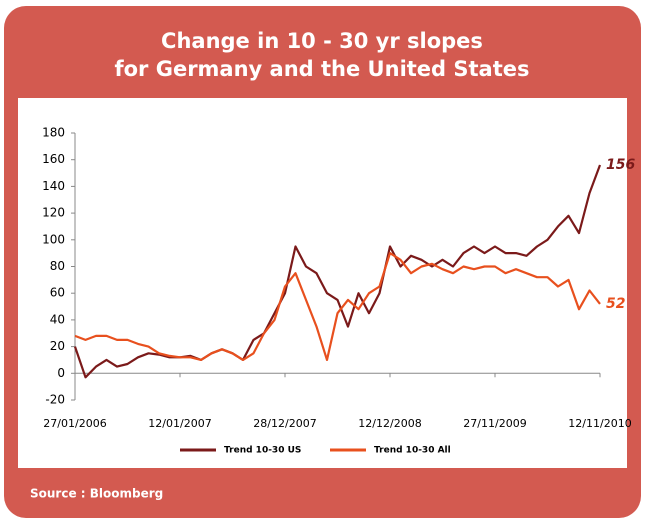 This screenshot has height=527, width=645. Describe the element at coordinates (53, 213) in the screenshot. I see `y-tick-label: 120` at that location.